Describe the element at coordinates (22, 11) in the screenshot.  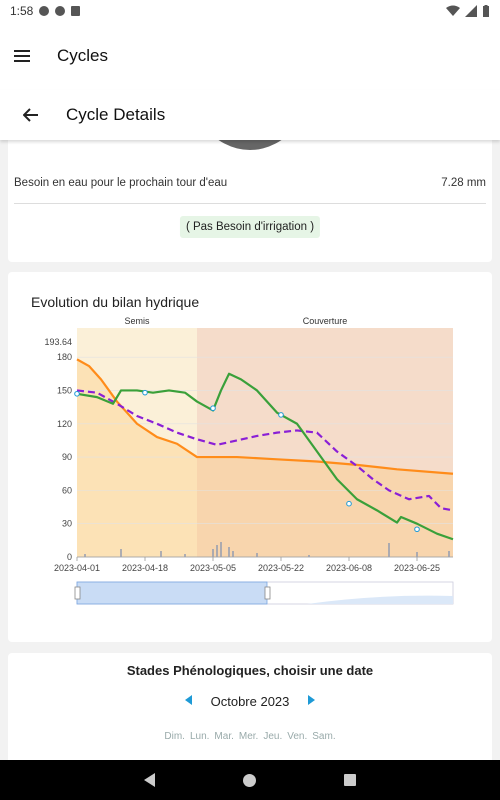
I see `status-time: 1:58` at that location.